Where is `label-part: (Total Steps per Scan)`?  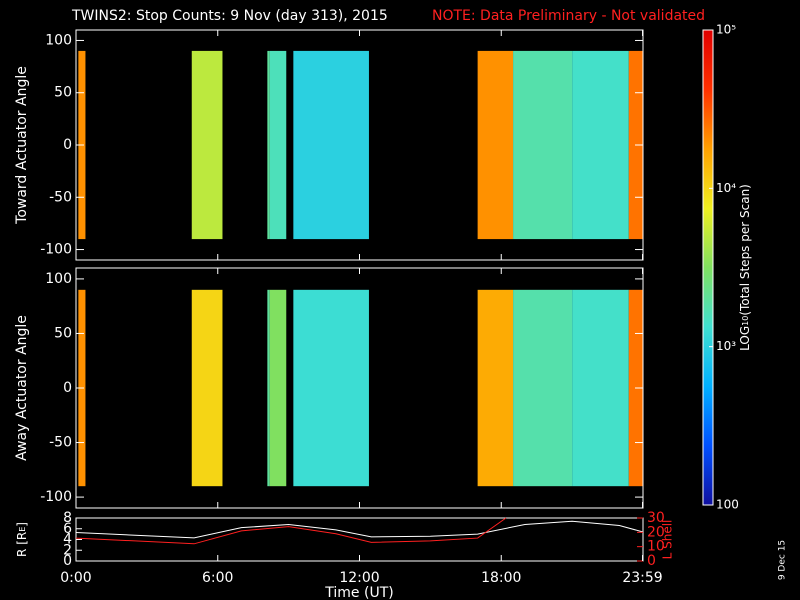
label-part: (Total Steps per Scan) is located at coordinates (745, 250).